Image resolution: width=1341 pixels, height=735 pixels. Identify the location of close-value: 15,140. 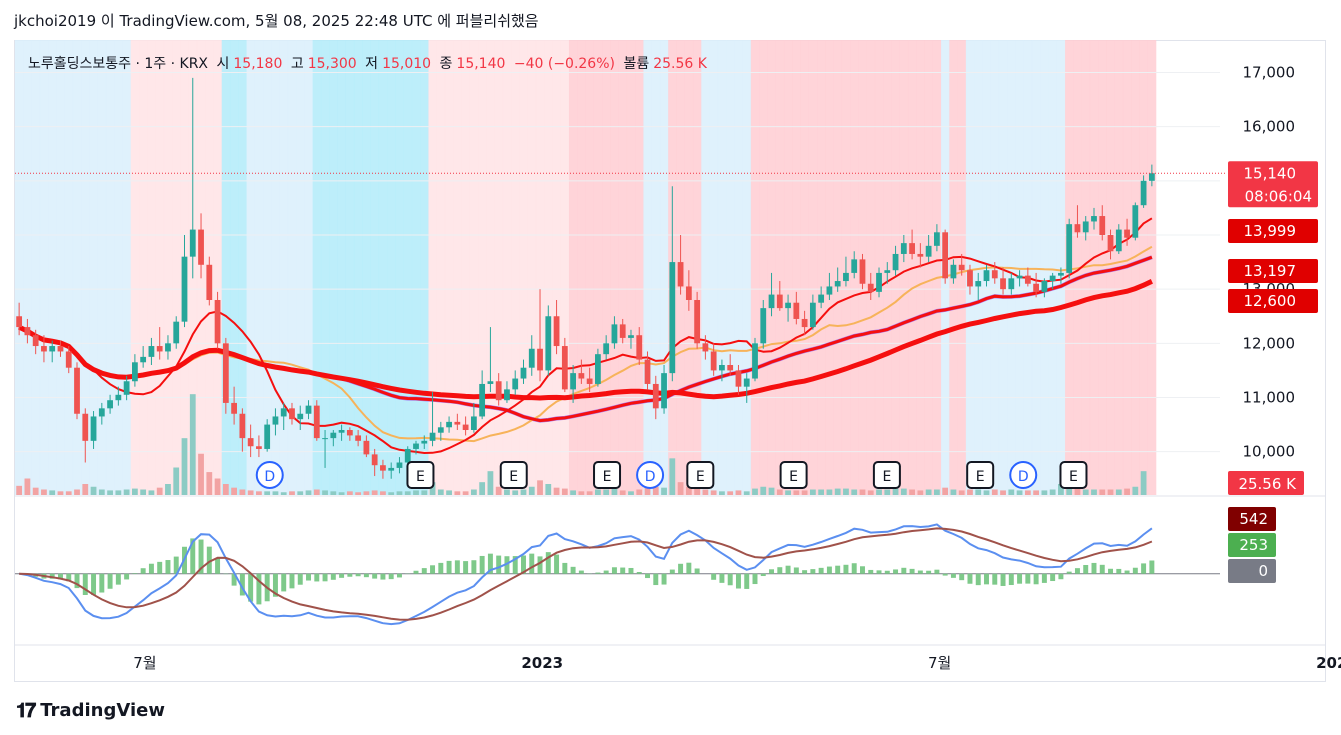
(481, 64).